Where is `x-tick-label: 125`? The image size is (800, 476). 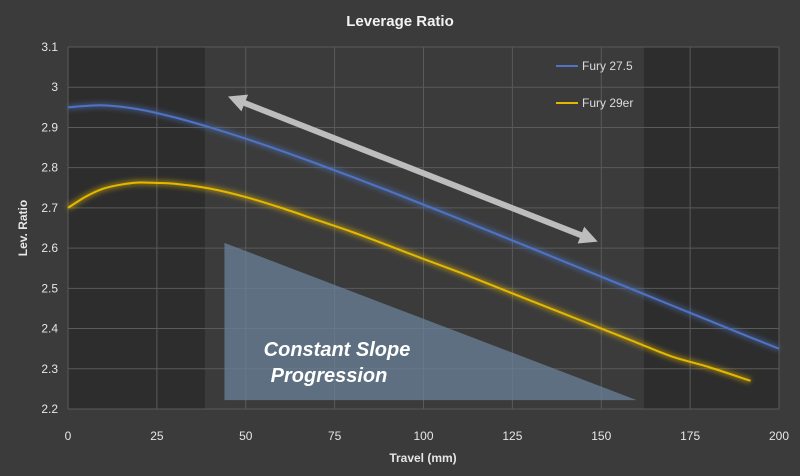 x-tick-label: 125 is located at coordinates (512, 436).